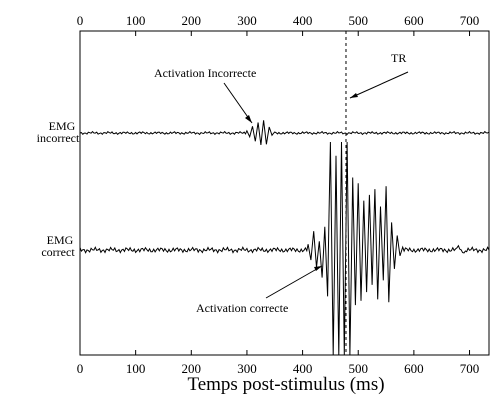 Image resolution: width=490 pixels, height=401 pixels. I want to click on arrowhead-tr, so click(354, 95).